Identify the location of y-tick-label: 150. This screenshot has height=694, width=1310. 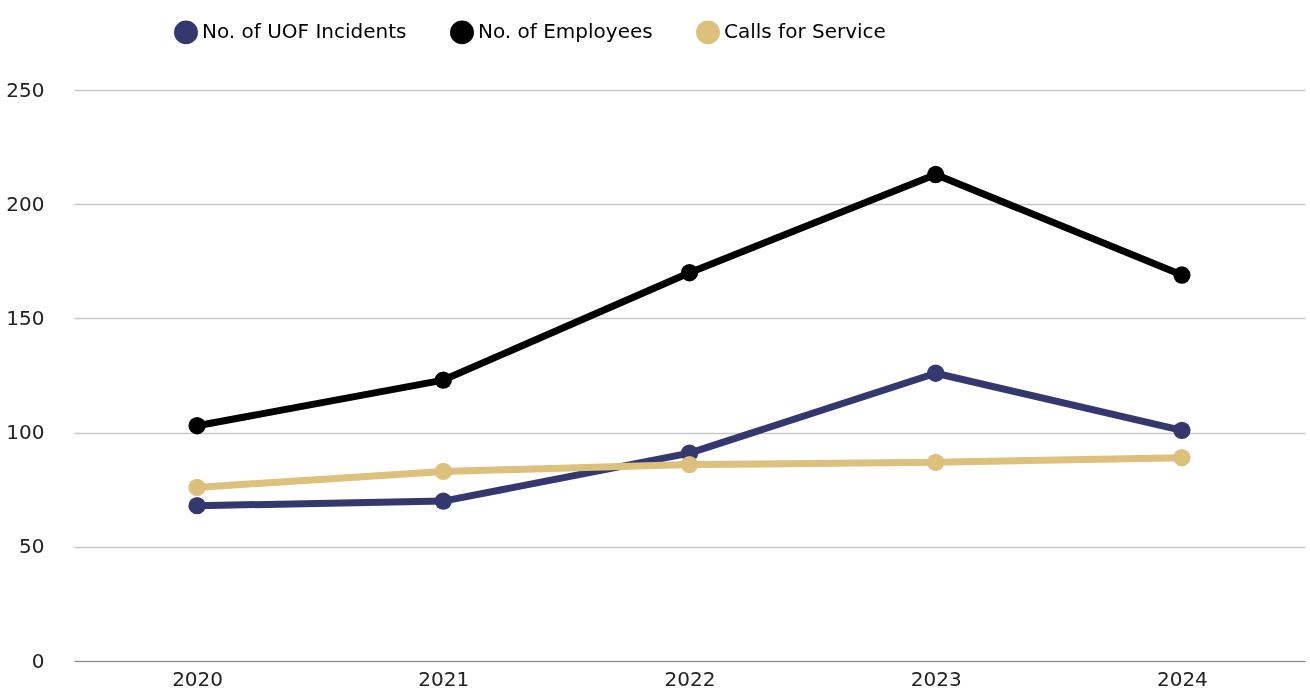
(25, 317).